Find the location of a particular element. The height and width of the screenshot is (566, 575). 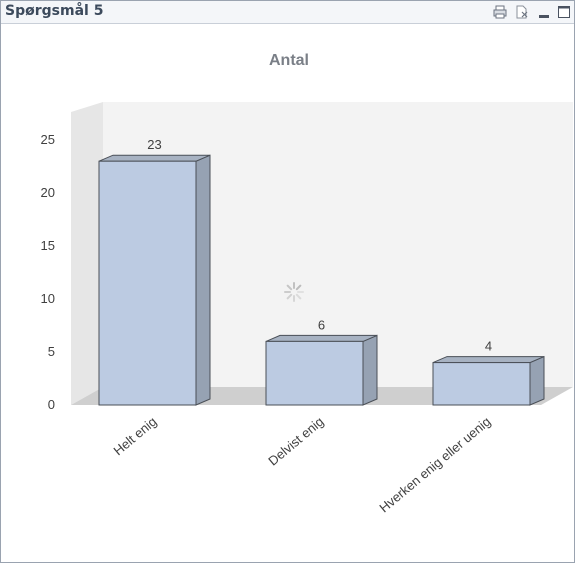

data-label: 23 is located at coordinates (154, 144).